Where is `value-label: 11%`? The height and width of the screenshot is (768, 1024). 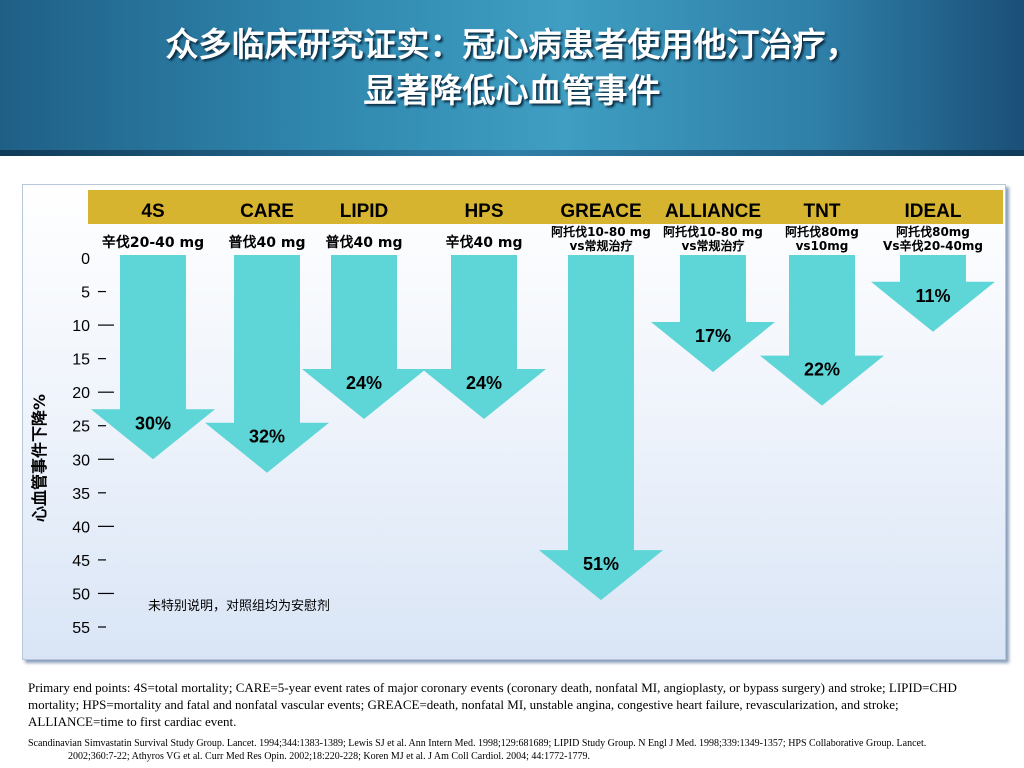
value-label: 11% is located at coordinates (932, 296).